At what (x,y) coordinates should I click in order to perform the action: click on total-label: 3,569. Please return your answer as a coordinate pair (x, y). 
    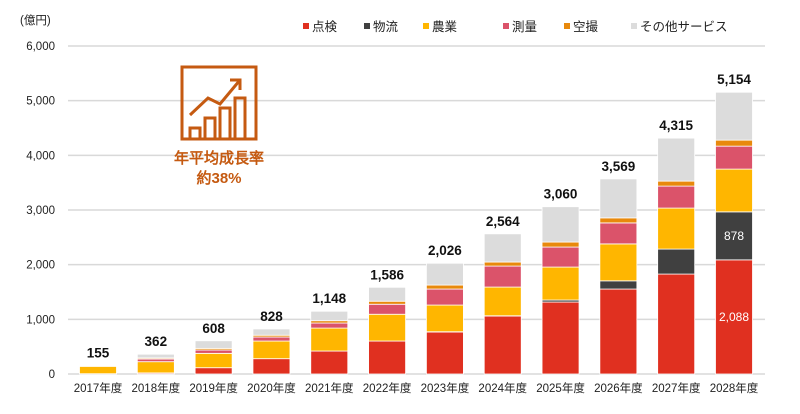
    Looking at the image, I should click on (618, 166).